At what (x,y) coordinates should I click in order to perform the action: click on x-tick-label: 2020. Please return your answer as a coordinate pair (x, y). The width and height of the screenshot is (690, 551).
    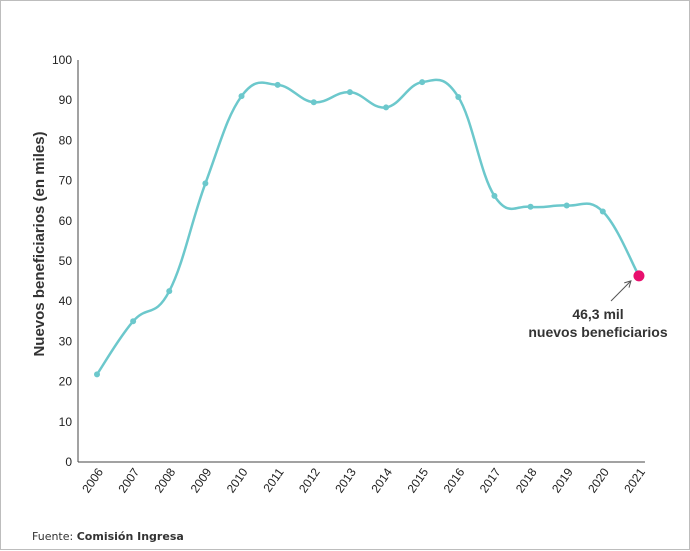
    Looking at the image, I should click on (598, 480).